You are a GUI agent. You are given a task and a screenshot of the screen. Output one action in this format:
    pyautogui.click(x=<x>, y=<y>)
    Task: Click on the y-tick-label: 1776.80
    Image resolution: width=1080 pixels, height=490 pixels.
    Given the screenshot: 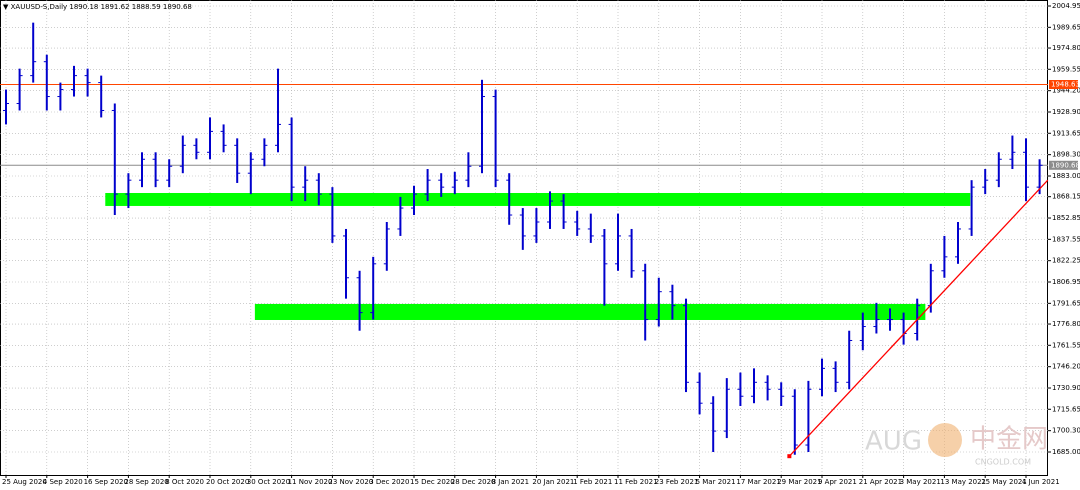 What is the action you would take?
    pyautogui.click(x=1066, y=324)
    